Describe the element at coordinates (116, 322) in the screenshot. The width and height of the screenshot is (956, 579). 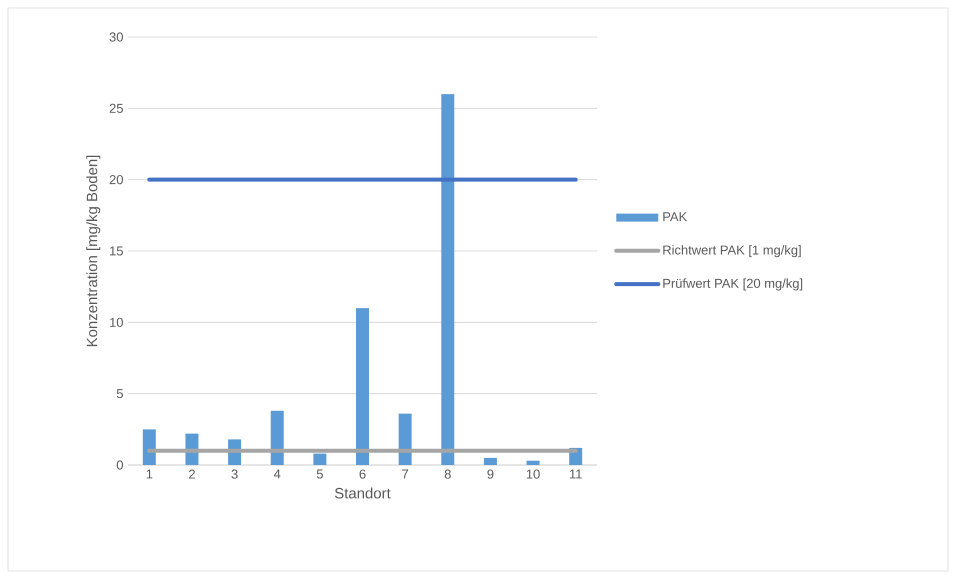
I see `y-tick-label: 10` at that location.